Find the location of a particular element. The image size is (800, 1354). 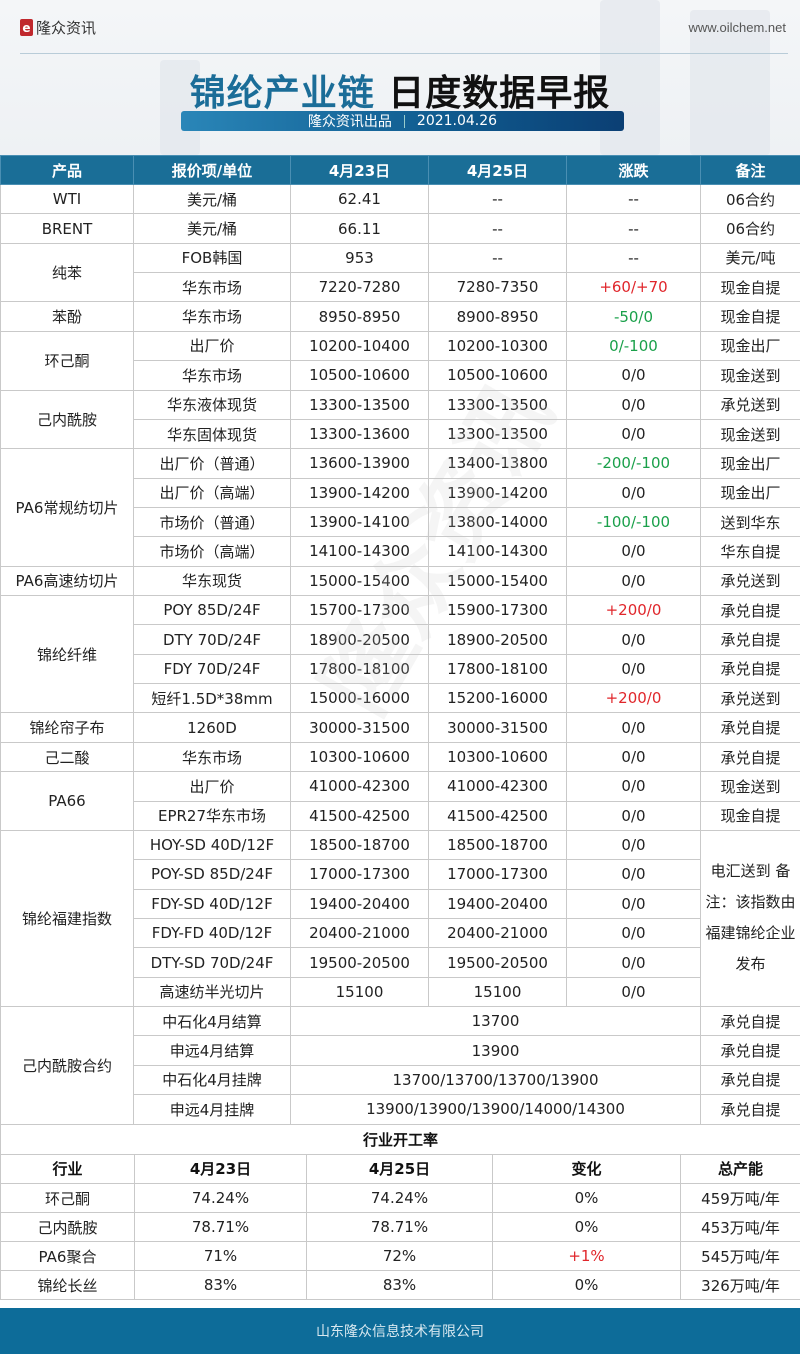

table-row: 申远4月结算 13900 承兑自提 is located at coordinates (400, 1050).